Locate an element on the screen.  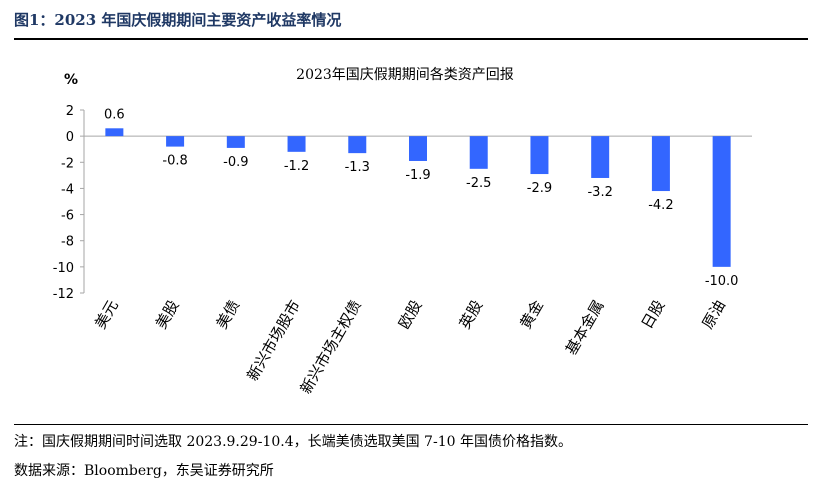
y-tick-label: -12 is located at coordinates (63, 294).